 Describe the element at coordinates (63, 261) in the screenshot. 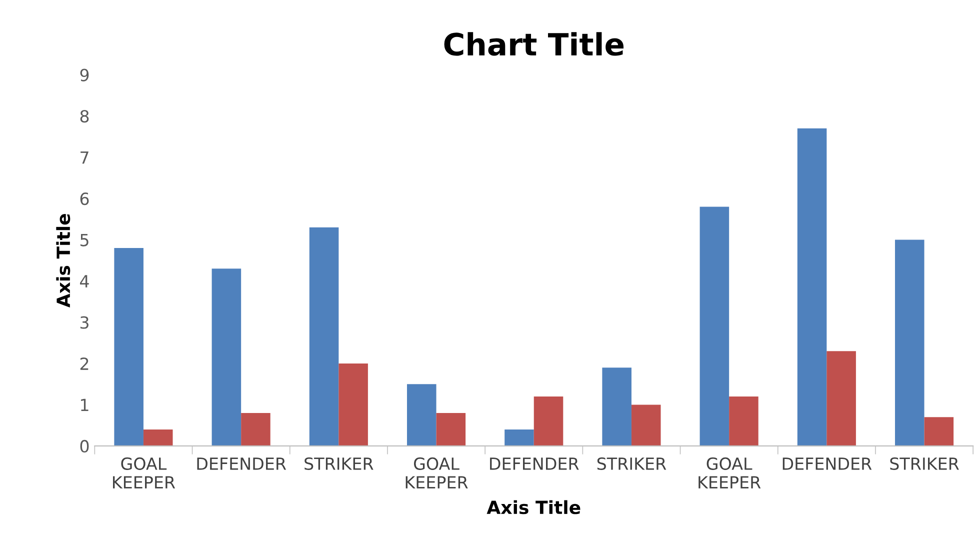

I see `y-axis-title: Axis Title` at that location.